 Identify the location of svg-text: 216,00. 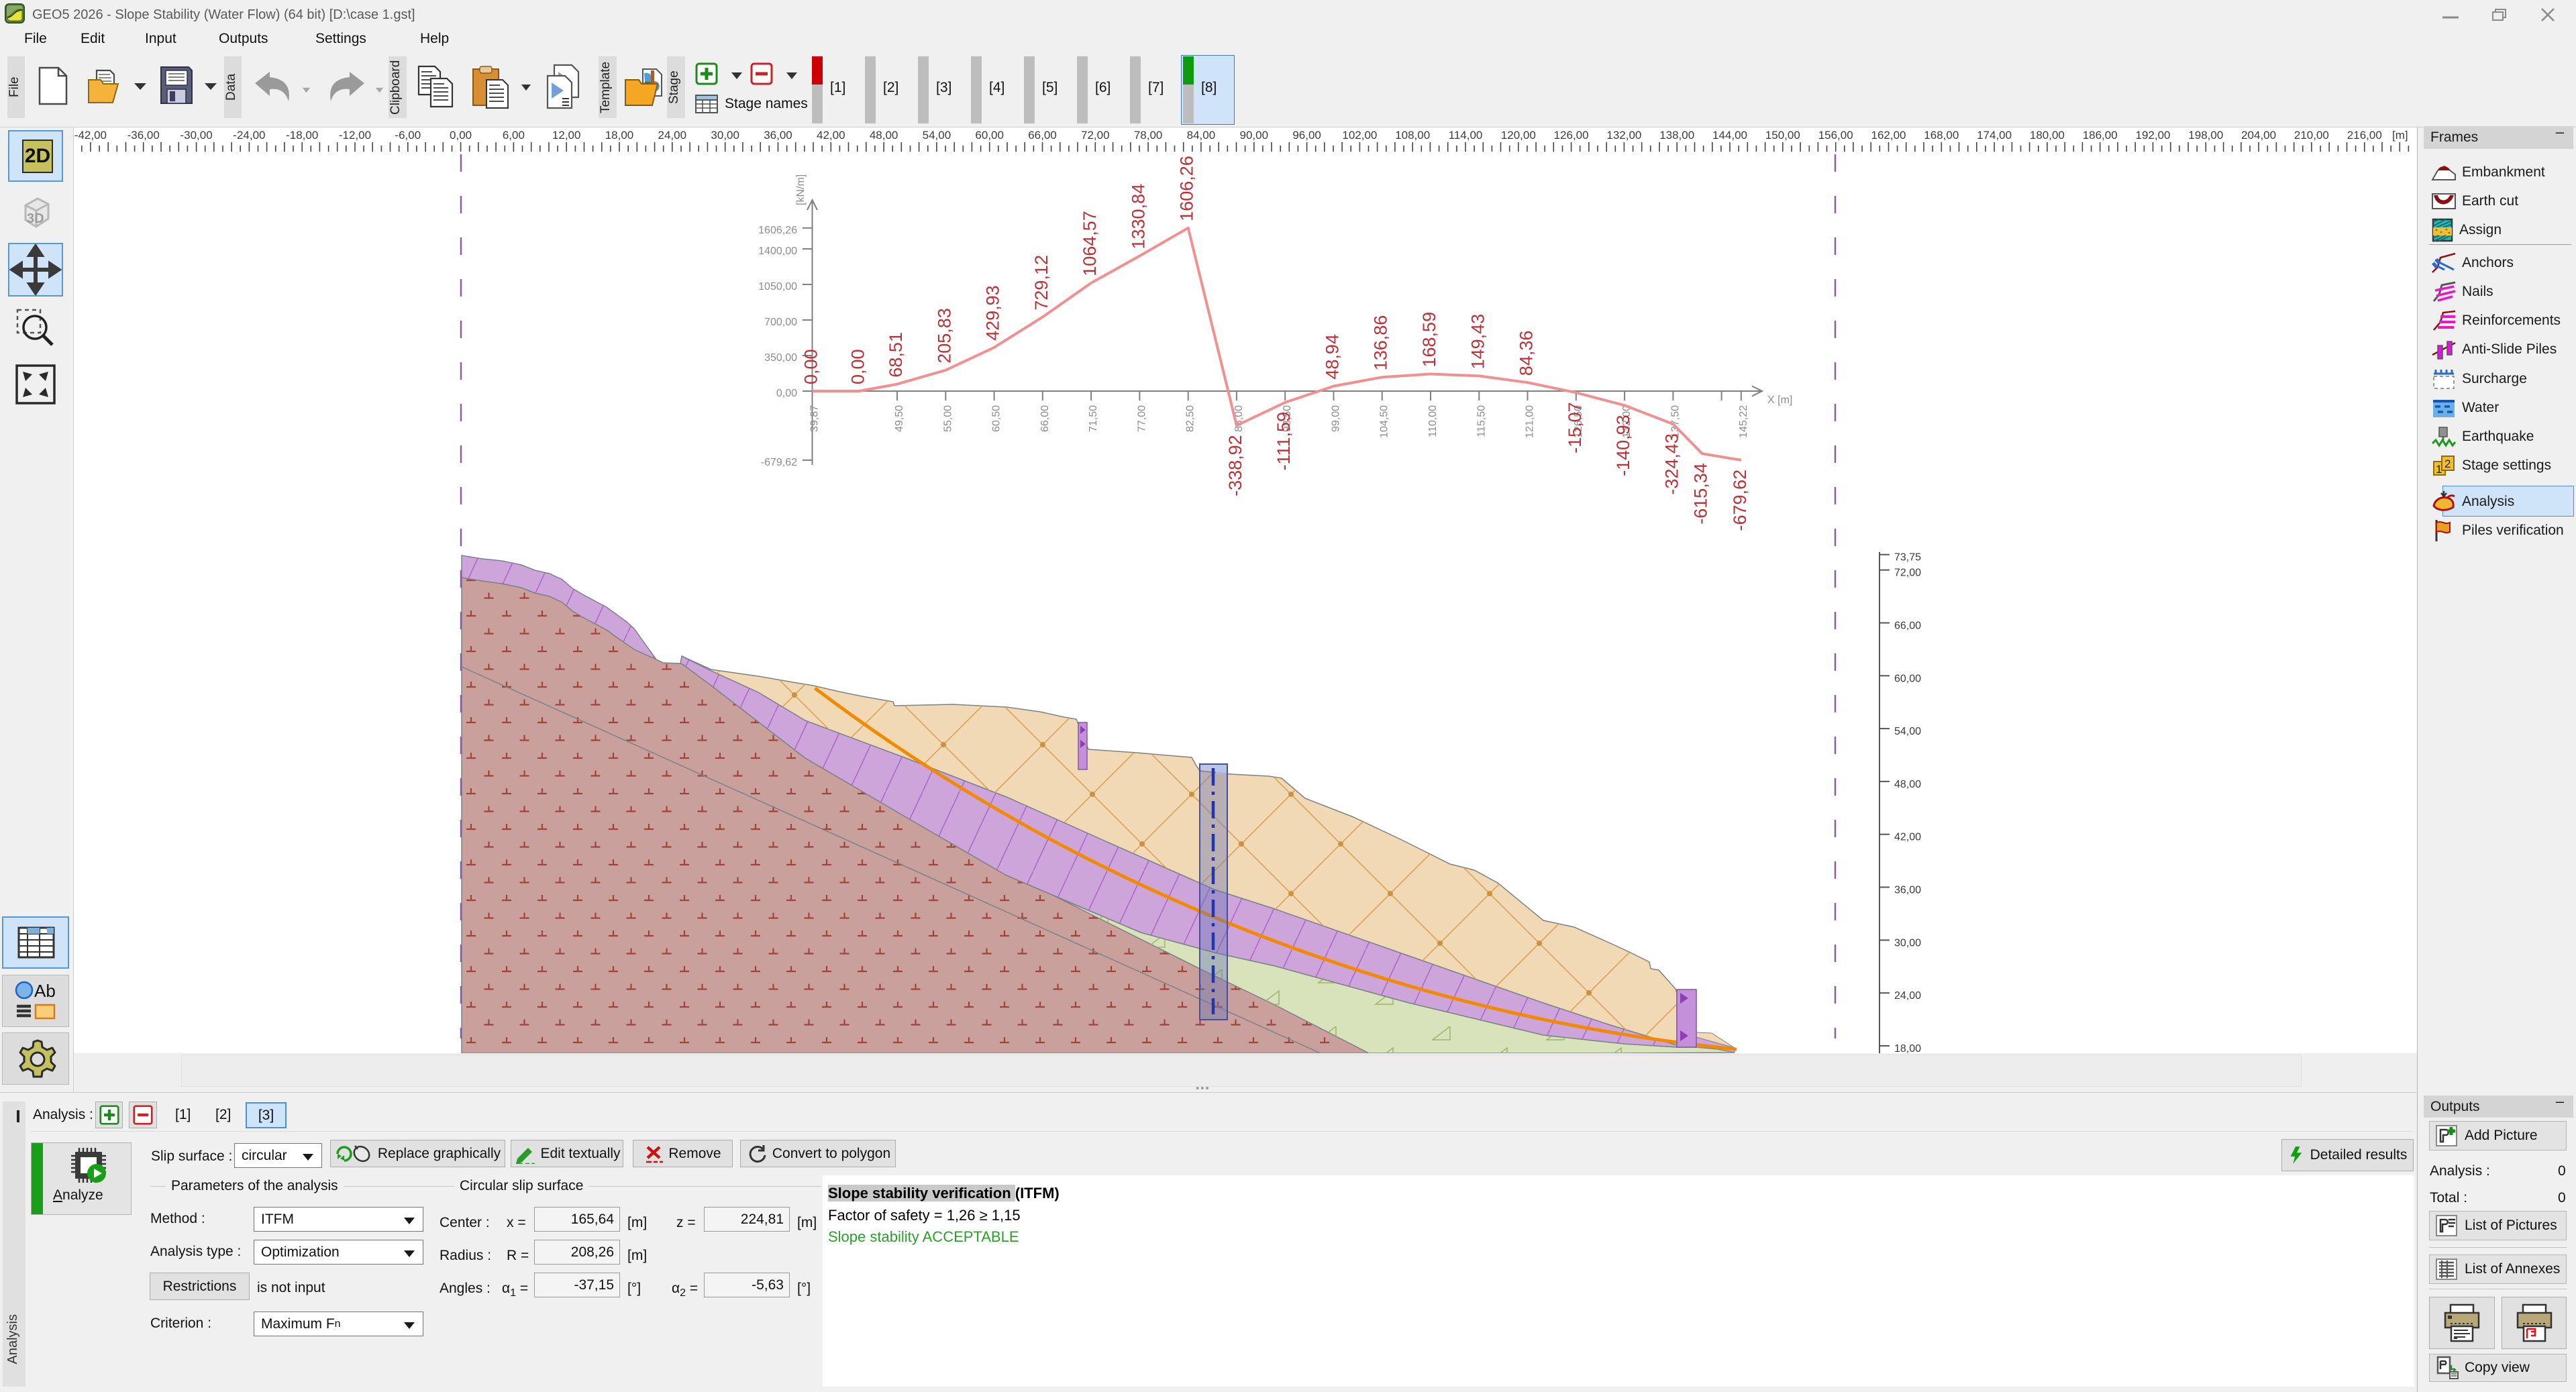
(2364, 135).